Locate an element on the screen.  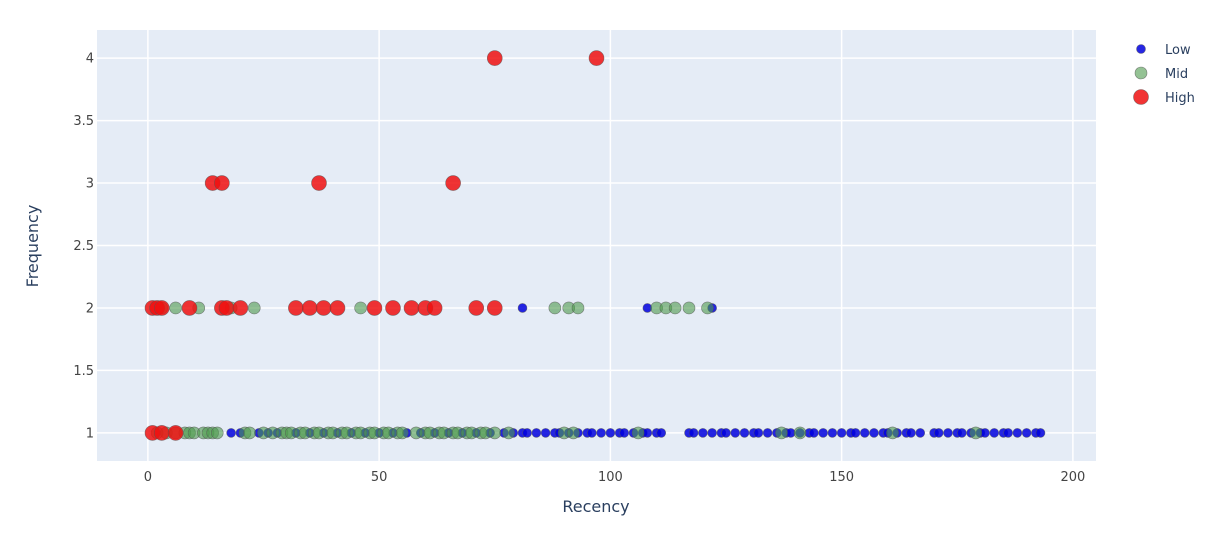
y-tick-label: 1 is located at coordinates (90, 433).